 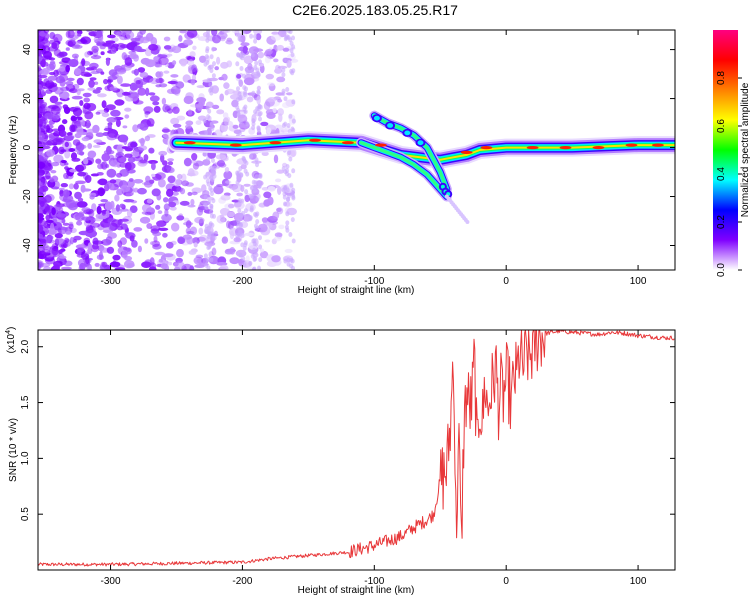 I want to click on spectrogram-x-tick-label: -100, so click(x=374, y=281).